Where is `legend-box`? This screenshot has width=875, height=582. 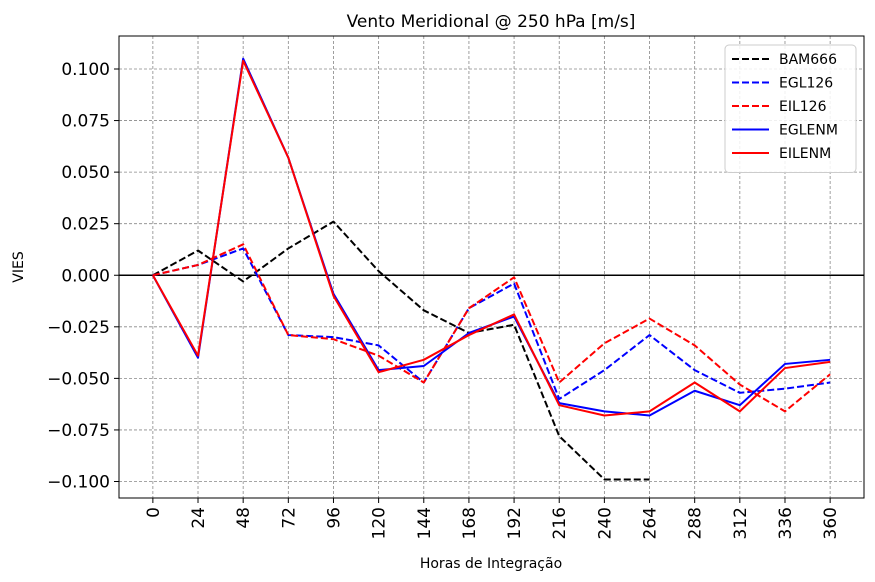 legend-box is located at coordinates (790, 108).